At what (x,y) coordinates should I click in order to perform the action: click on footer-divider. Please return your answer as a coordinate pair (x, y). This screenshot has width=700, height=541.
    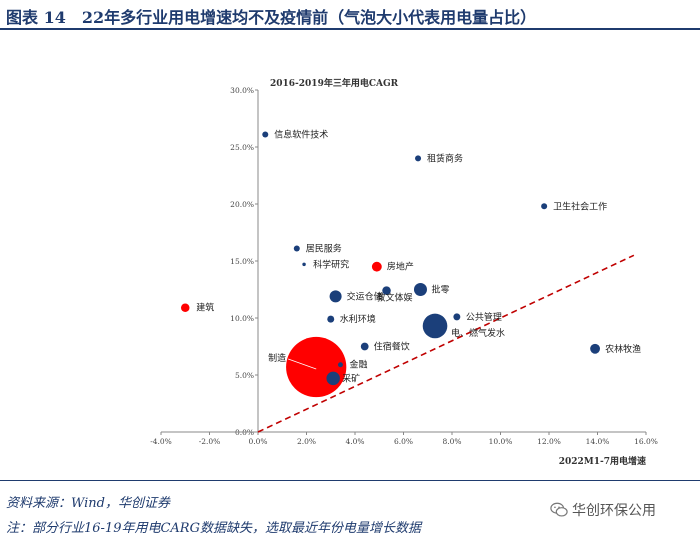
    Looking at the image, I should click on (350, 480).